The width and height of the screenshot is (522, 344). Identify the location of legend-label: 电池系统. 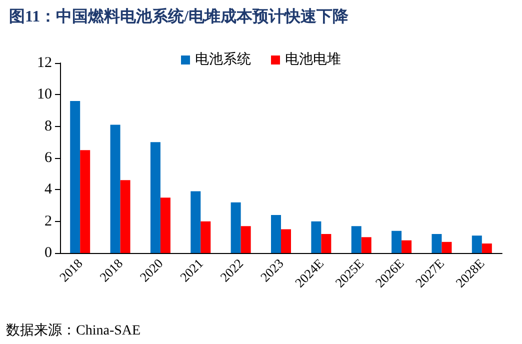
(223, 60).